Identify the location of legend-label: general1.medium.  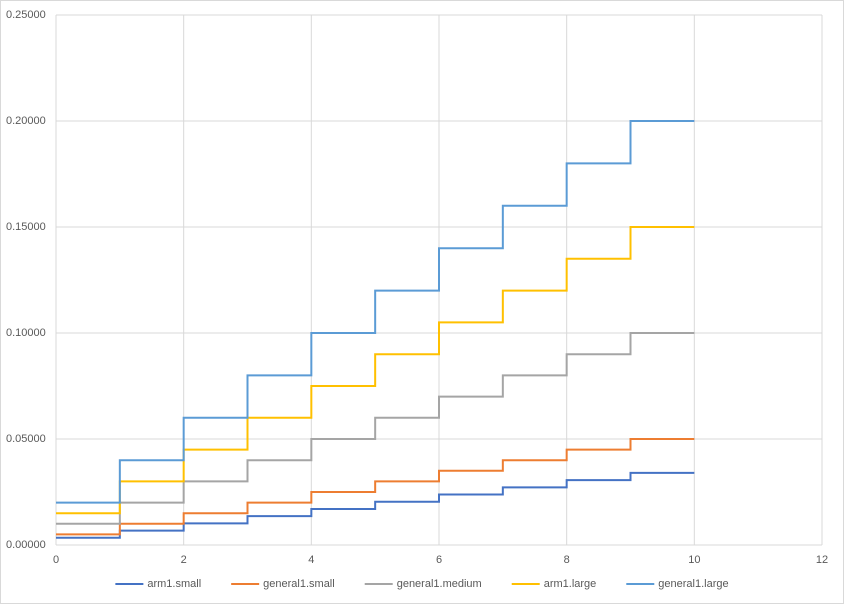
(439, 584).